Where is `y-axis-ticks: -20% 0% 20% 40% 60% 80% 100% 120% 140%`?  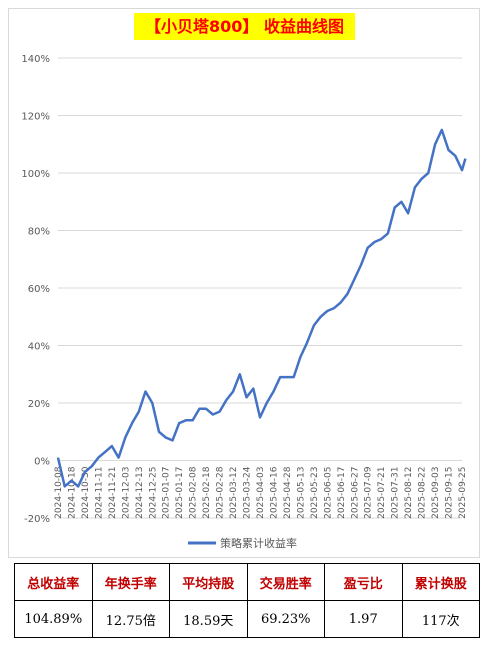
y-axis-ticks: -20% 0% 20% 40% 60% 80% 100% 120% 140% is located at coordinates (35, 289).